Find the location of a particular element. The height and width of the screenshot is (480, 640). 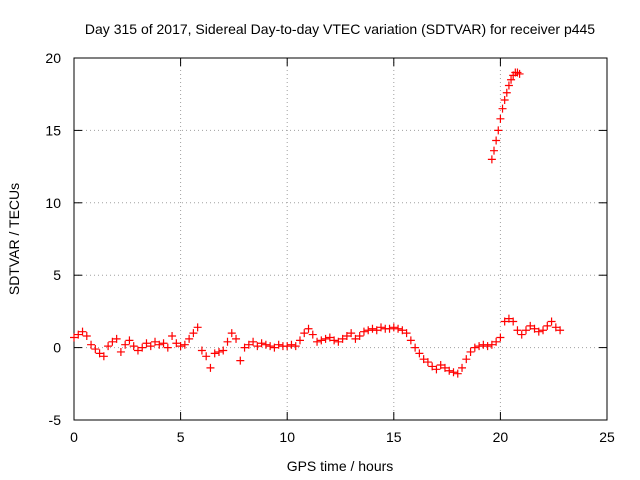

y-tick-label: 0 is located at coordinates (57, 348).